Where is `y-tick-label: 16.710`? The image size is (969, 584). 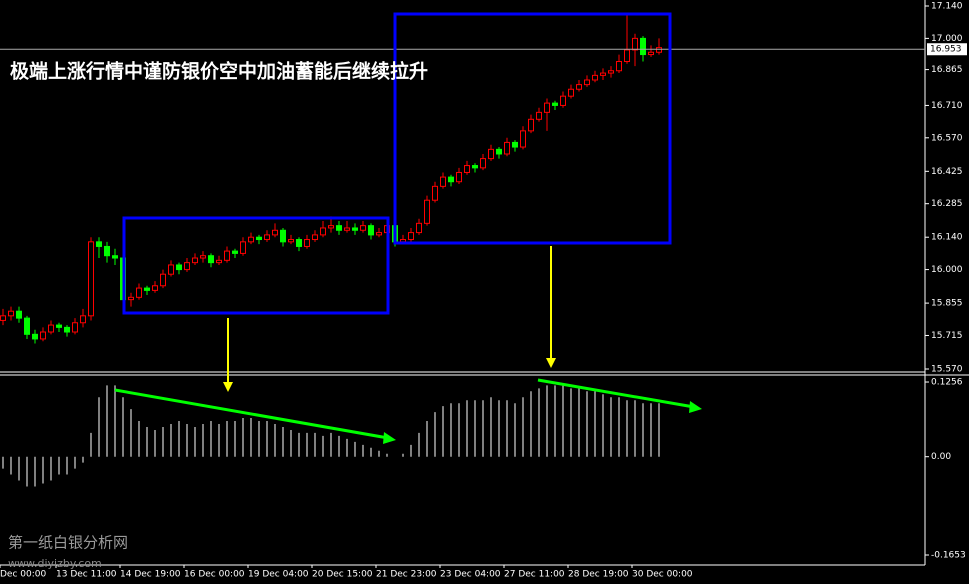
y-tick-label: 16.710 is located at coordinates (947, 106).